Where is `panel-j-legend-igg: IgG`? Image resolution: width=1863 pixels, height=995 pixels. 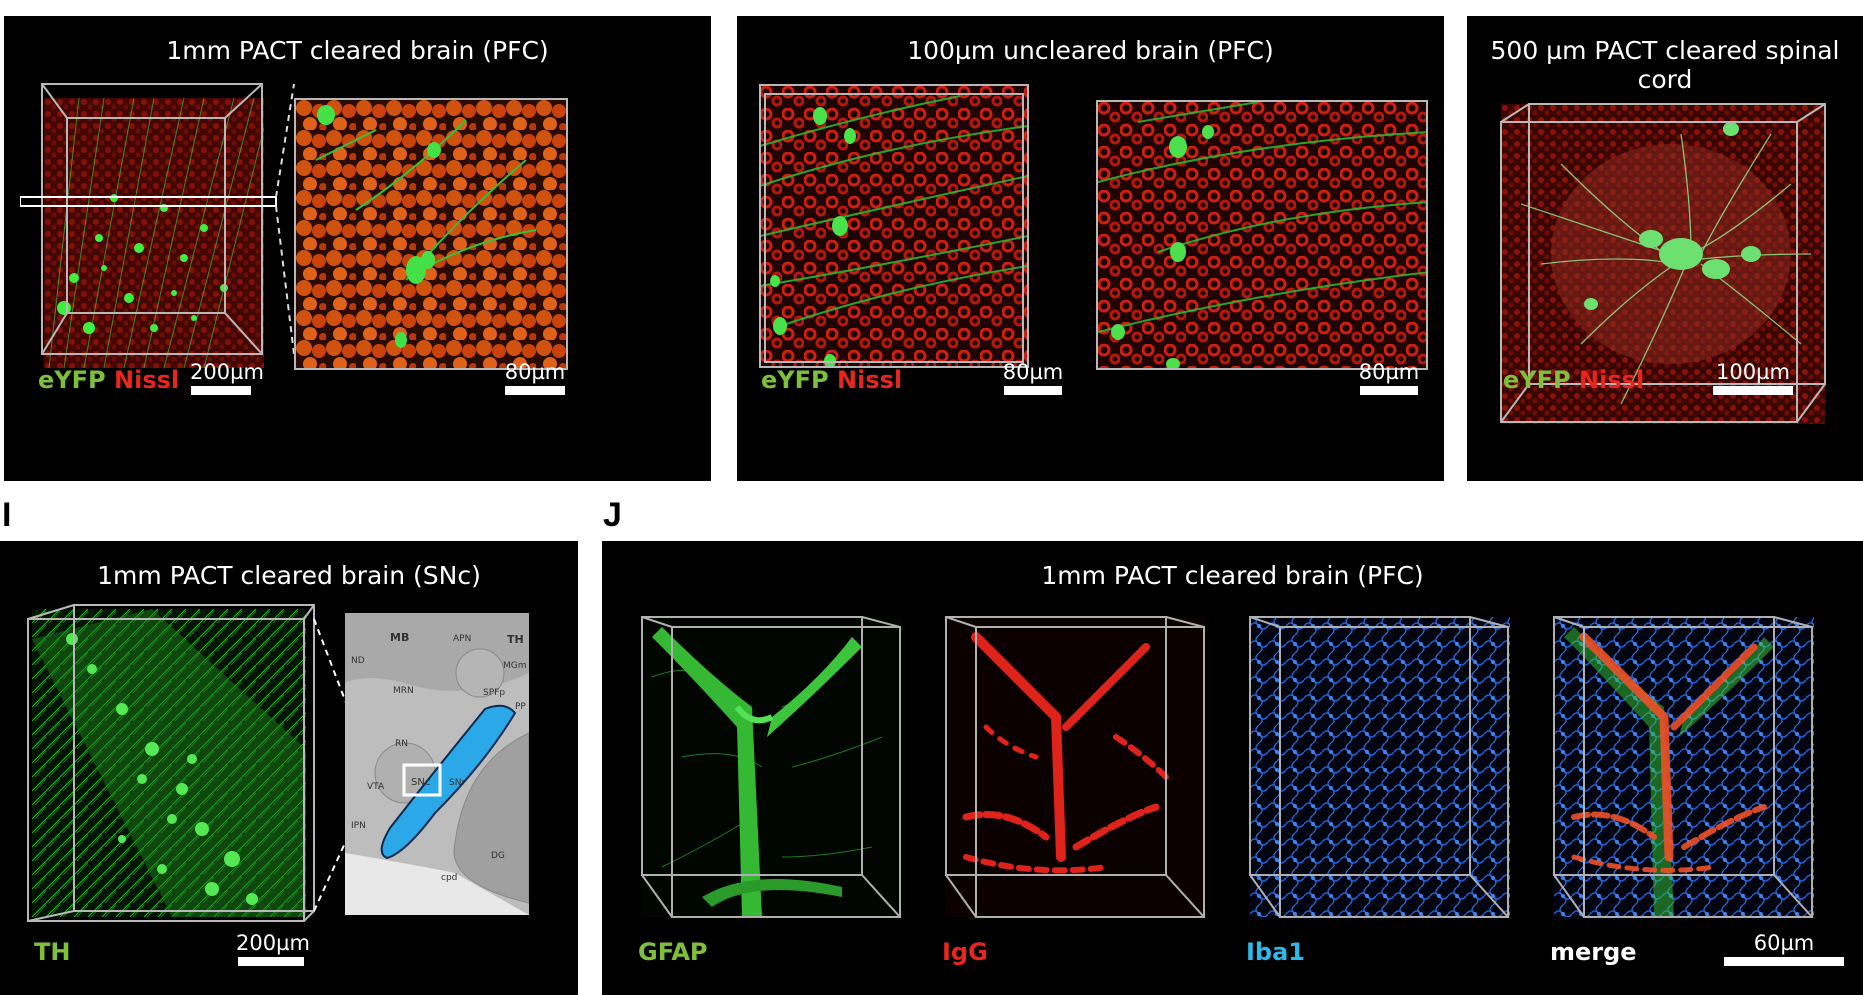
panel-j-legend-igg: IgG is located at coordinates (965, 952).